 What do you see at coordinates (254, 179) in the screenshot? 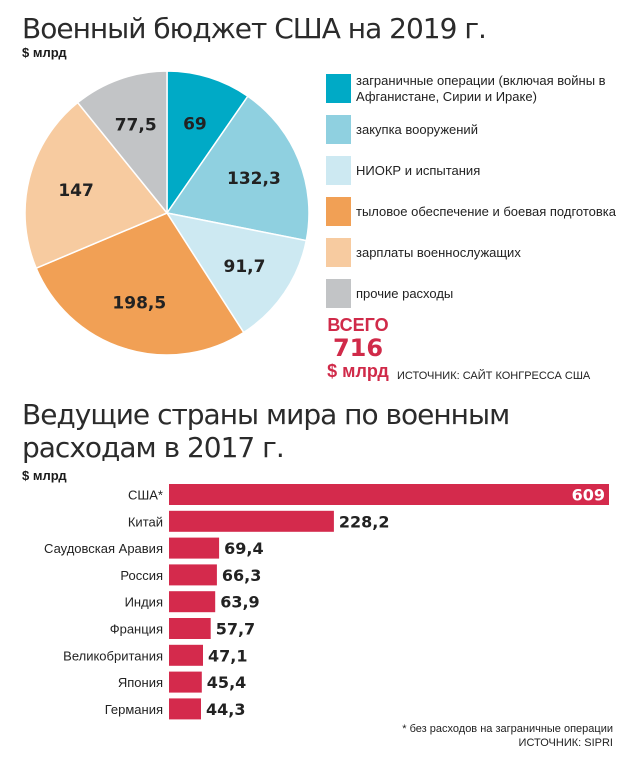
I see `pie-slice-label-1: 132,3` at bounding box center [254, 179].